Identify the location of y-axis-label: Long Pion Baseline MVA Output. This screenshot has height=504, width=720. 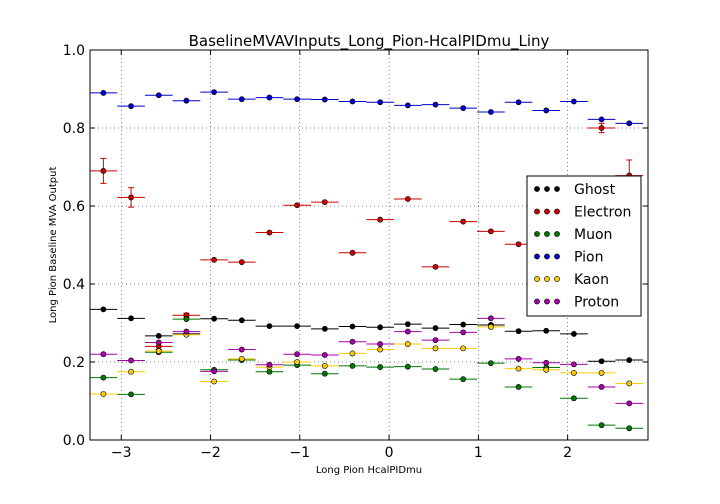
(53, 245).